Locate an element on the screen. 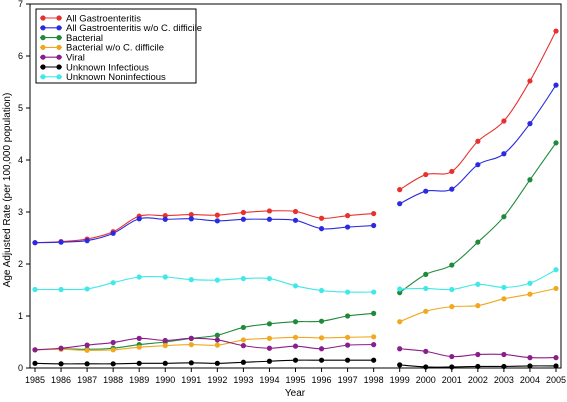 This screenshot has width=567, height=402. legend-label: All Gastroenteritis is located at coordinates (103, 18).